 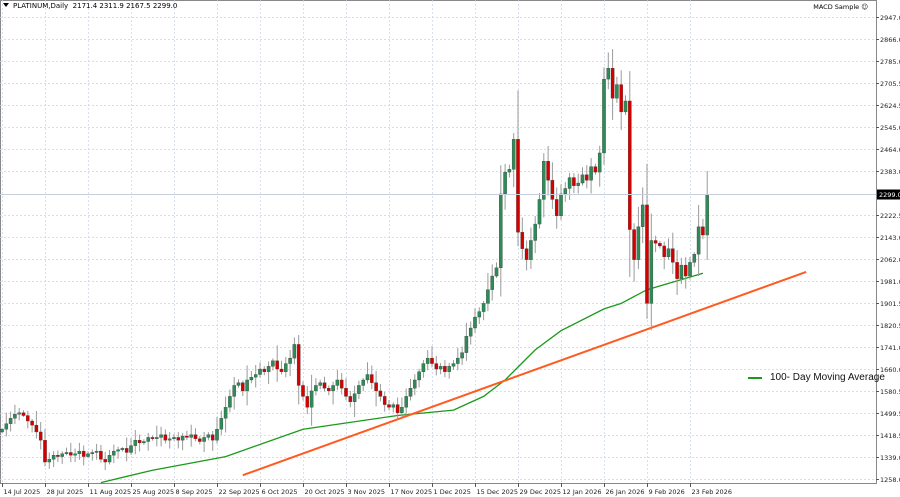 I want to click on x-tick-label: 25 Aug 2025, so click(x=154, y=492).